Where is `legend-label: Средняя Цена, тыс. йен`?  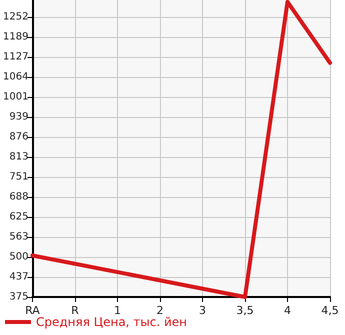
legend-label: Средняя Цена, тыс. йен is located at coordinates (112, 322).